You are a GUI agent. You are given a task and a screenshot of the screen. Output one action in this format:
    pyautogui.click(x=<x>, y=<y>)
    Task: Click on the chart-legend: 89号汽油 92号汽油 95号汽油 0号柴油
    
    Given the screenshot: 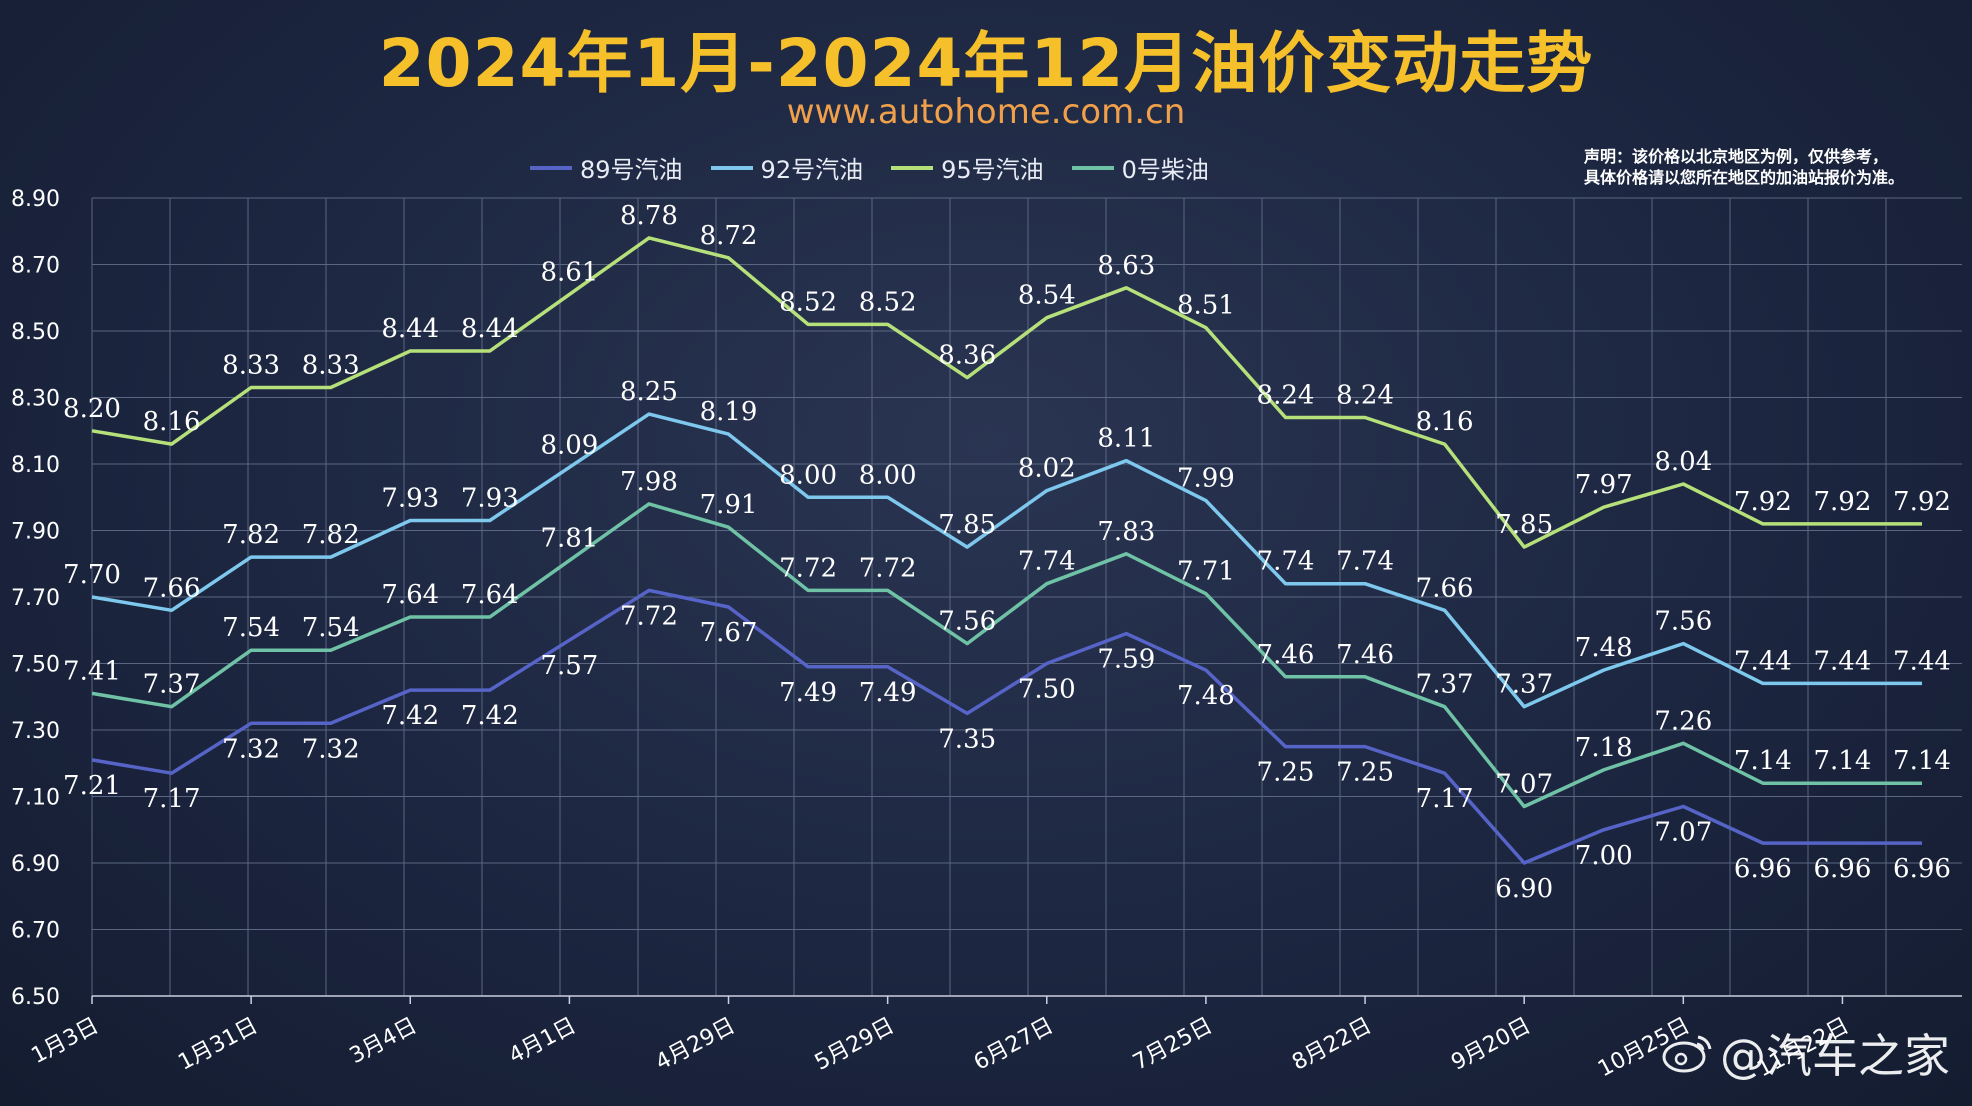 What is the action you would take?
    pyautogui.click(x=869, y=167)
    